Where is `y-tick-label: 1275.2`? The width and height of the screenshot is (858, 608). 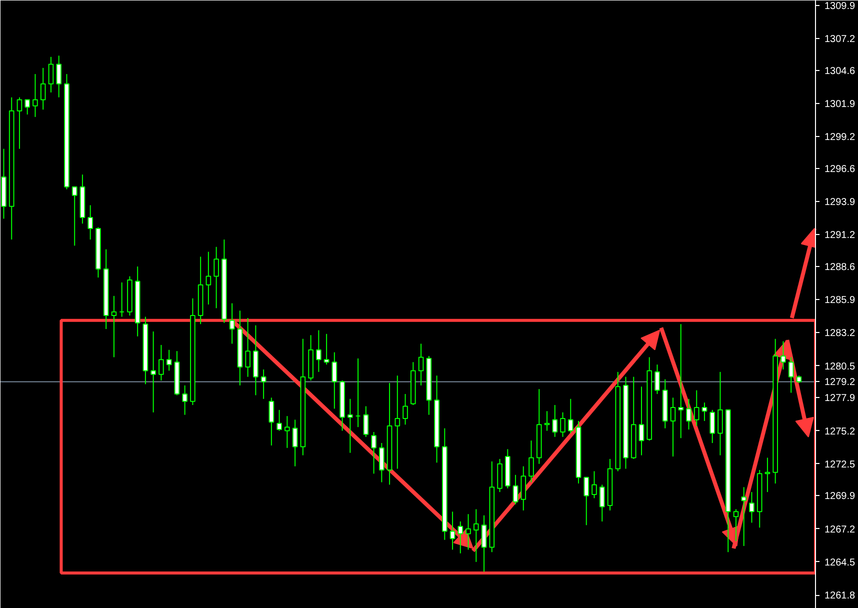 y-tick-label: 1275.2 is located at coordinates (840, 432).